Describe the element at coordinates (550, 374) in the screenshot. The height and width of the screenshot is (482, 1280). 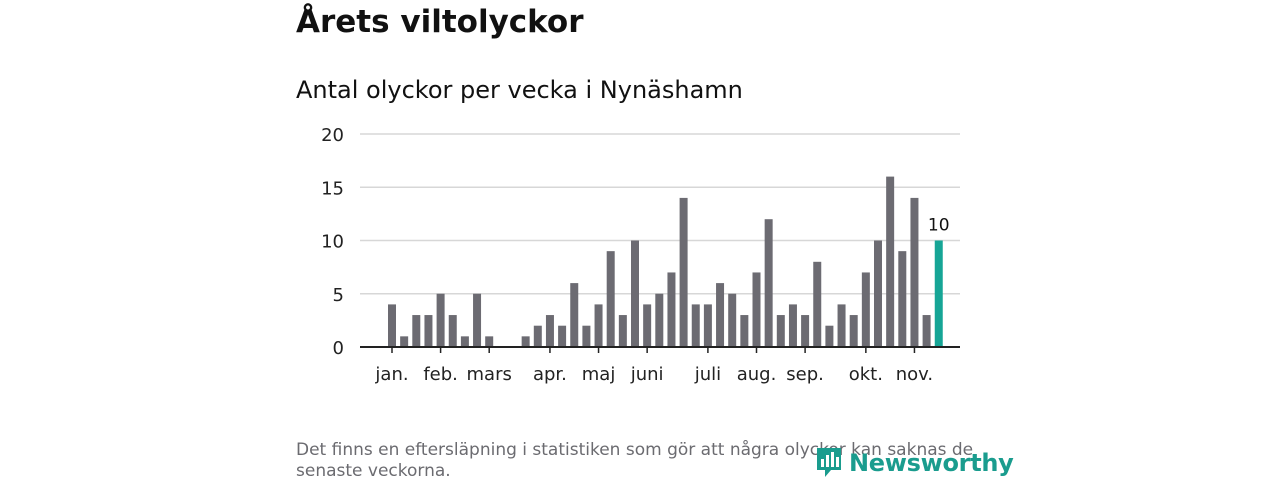
I see `x-tick-label: apr.` at that location.